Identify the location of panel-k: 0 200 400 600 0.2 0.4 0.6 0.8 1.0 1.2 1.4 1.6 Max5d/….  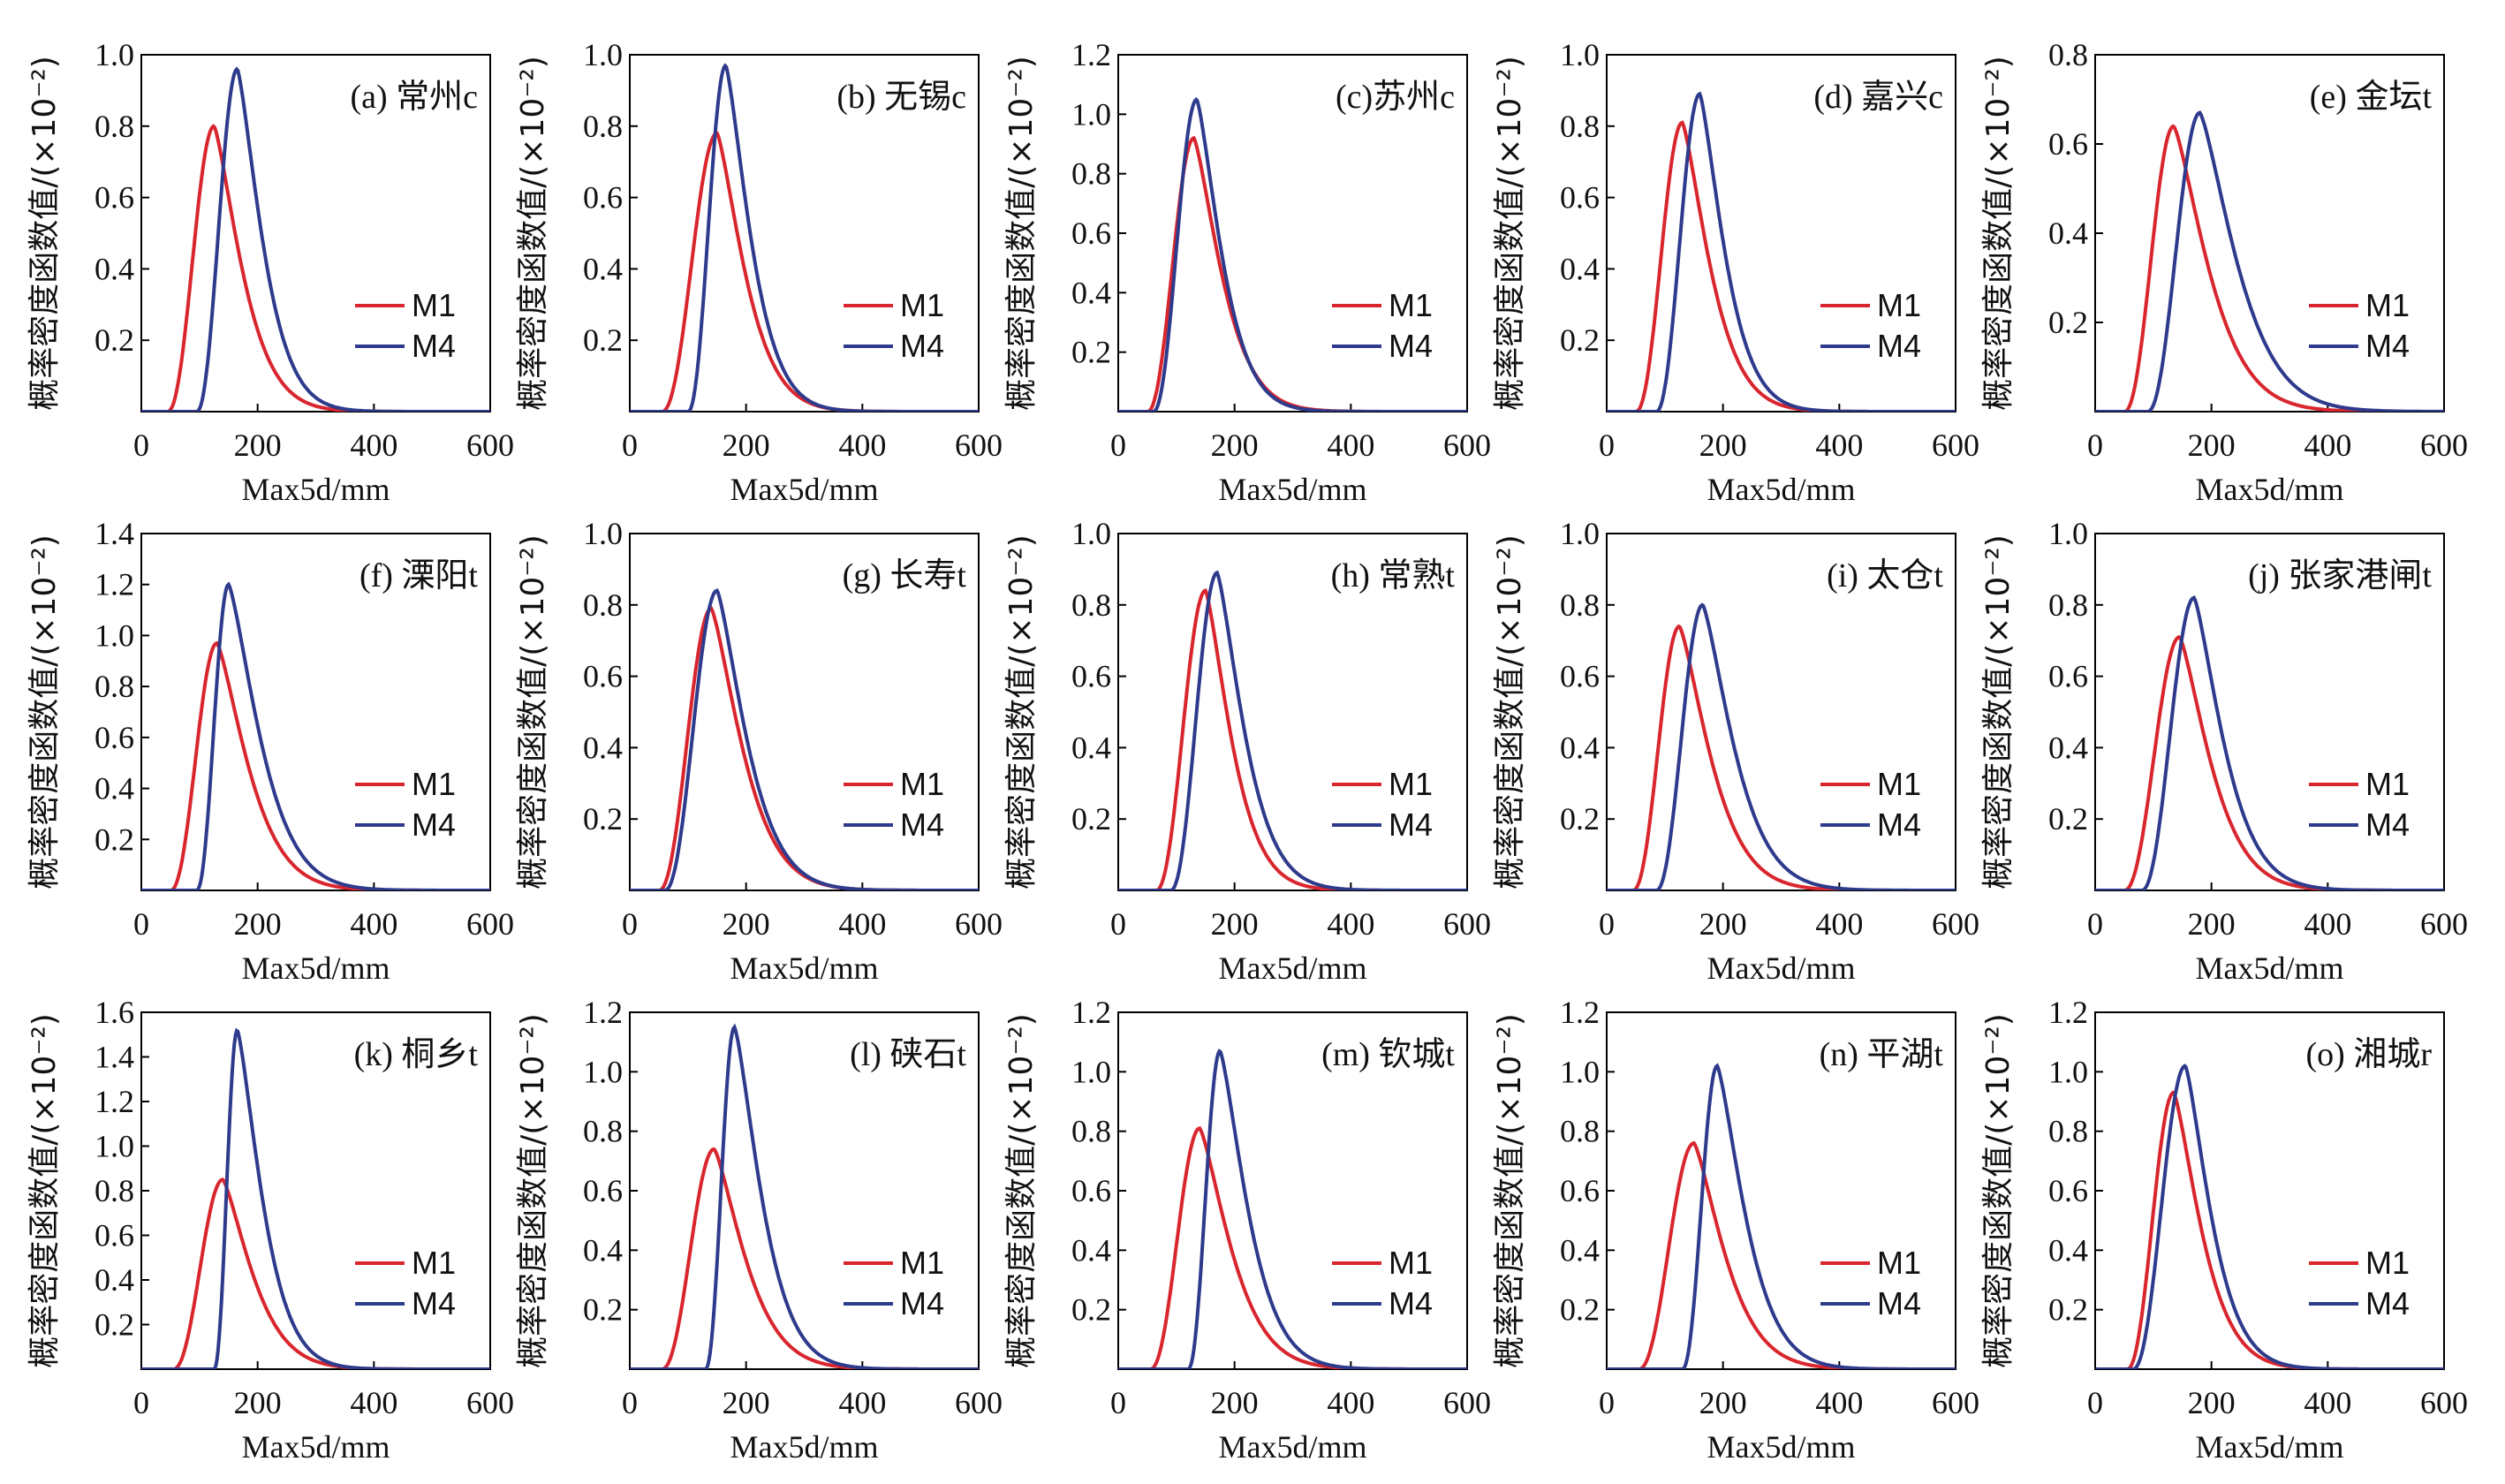
(270, 1230).